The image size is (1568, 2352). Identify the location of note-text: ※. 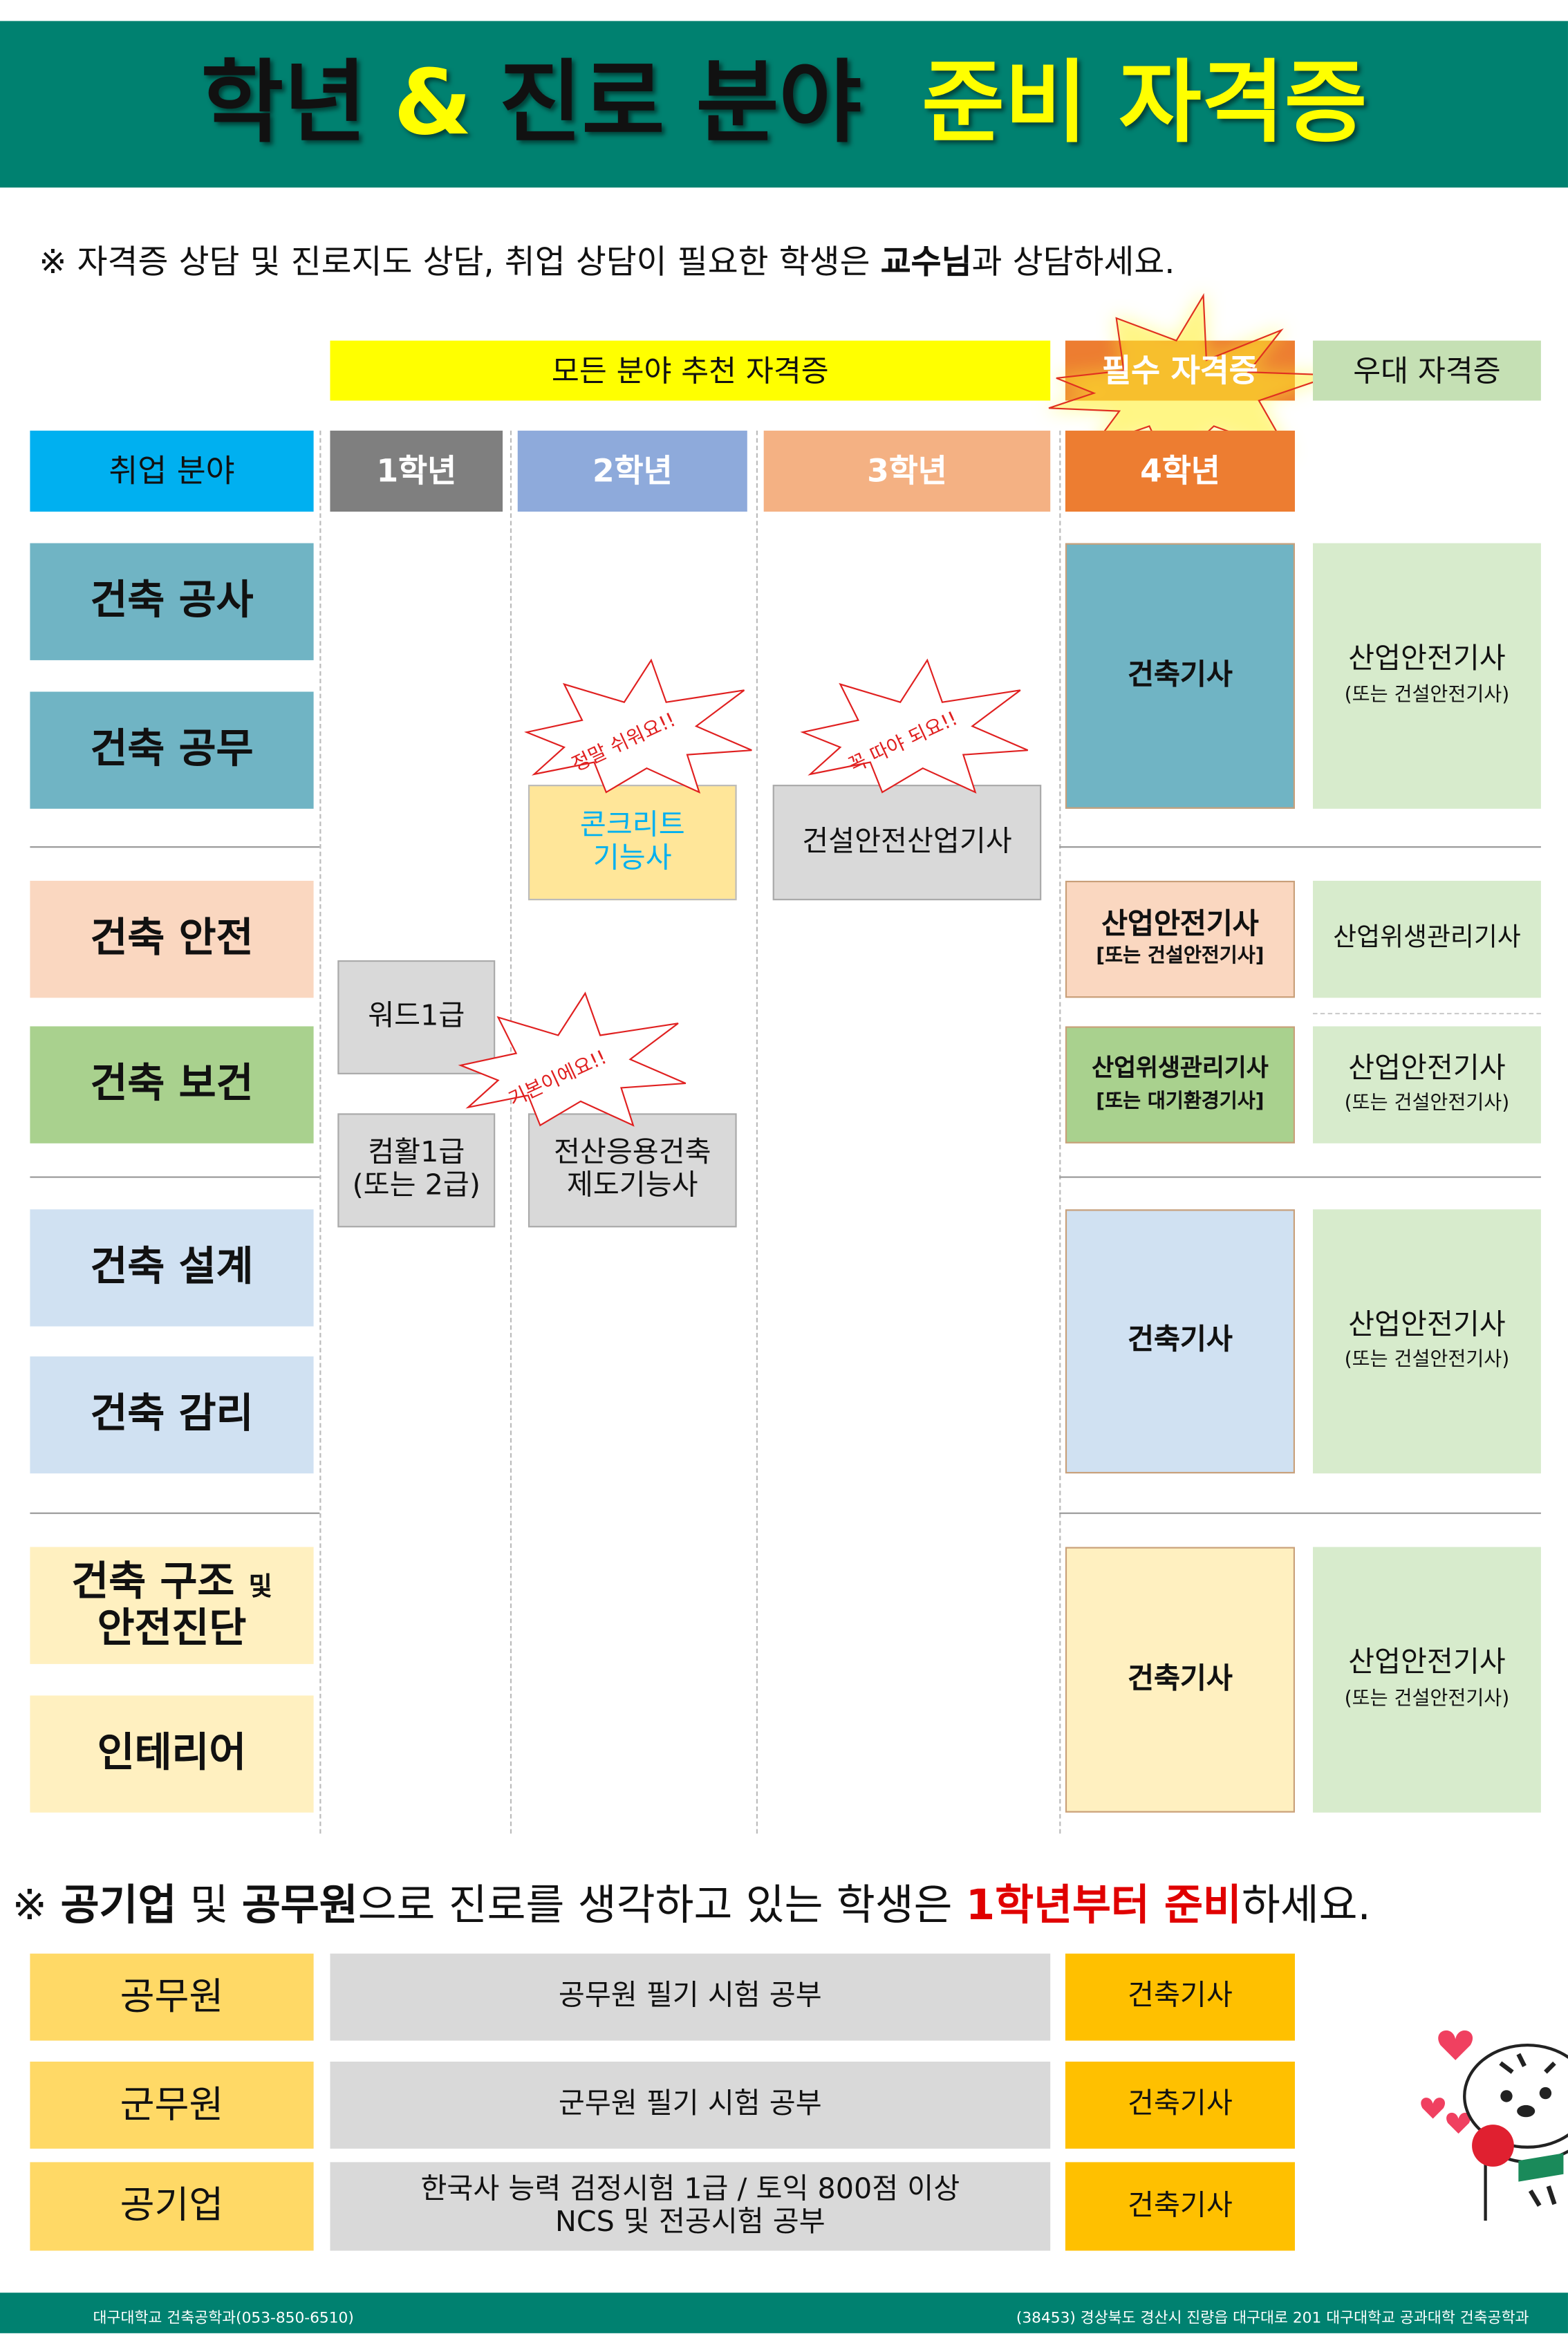
(36, 1905).